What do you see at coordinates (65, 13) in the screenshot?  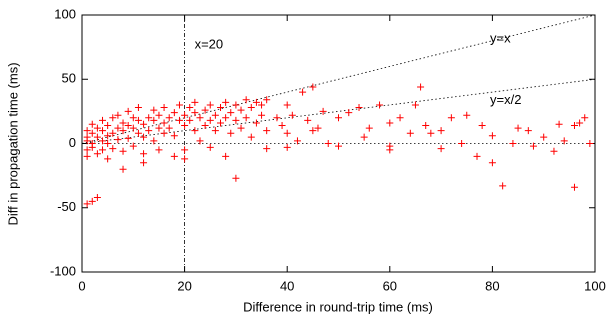 I see `y-tick-label: 100` at bounding box center [65, 13].